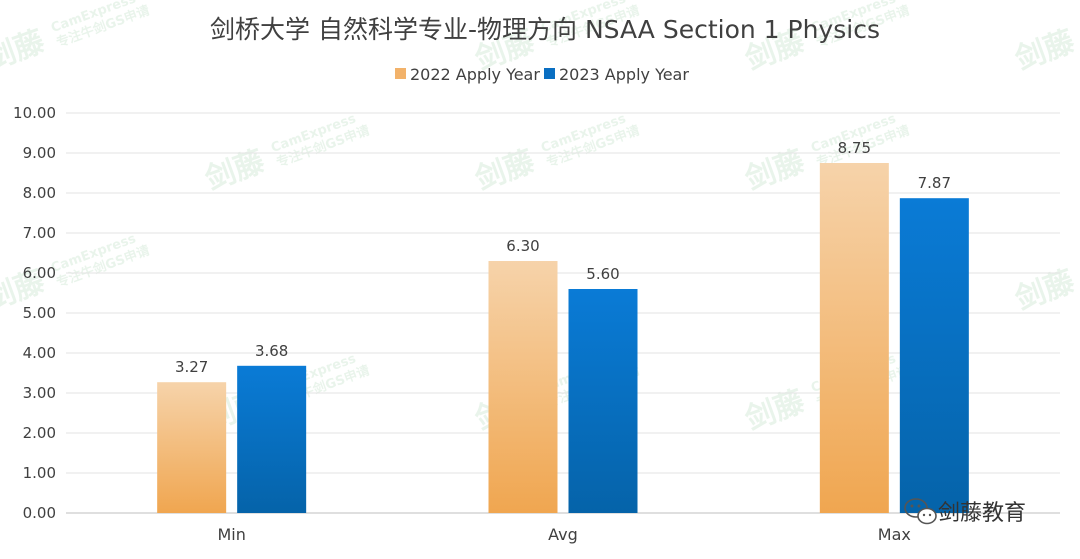  I want to click on y-tick-label: 10.00, so click(34, 113).